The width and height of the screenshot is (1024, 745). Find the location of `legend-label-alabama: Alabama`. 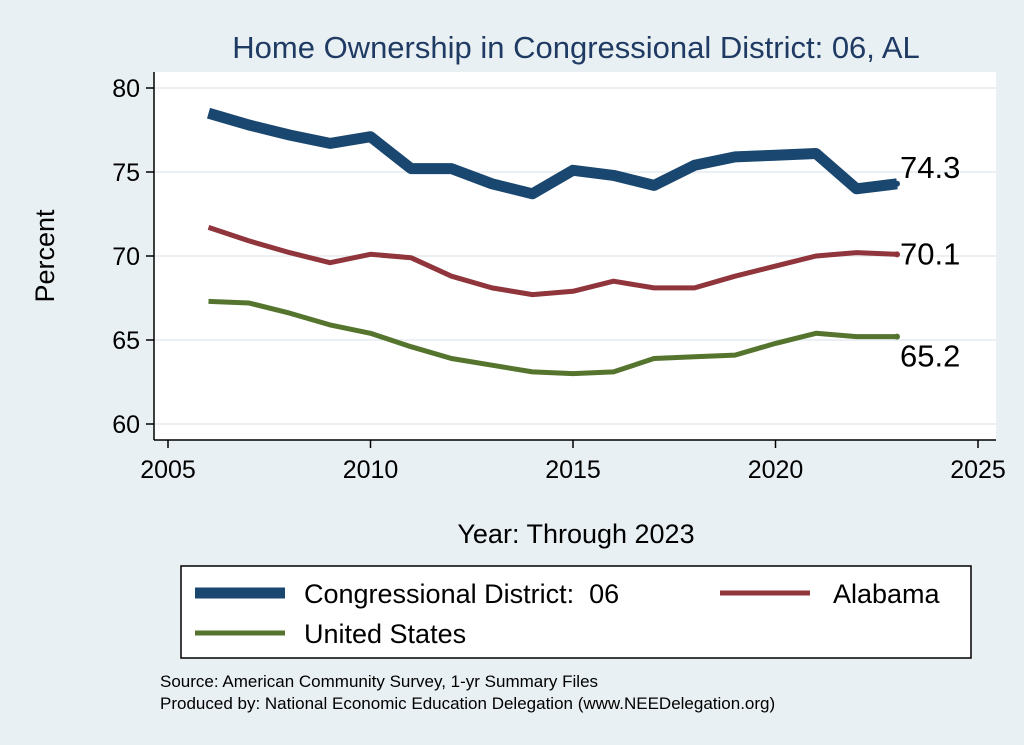

legend-label-alabama: Alabama is located at coordinates (887, 594).